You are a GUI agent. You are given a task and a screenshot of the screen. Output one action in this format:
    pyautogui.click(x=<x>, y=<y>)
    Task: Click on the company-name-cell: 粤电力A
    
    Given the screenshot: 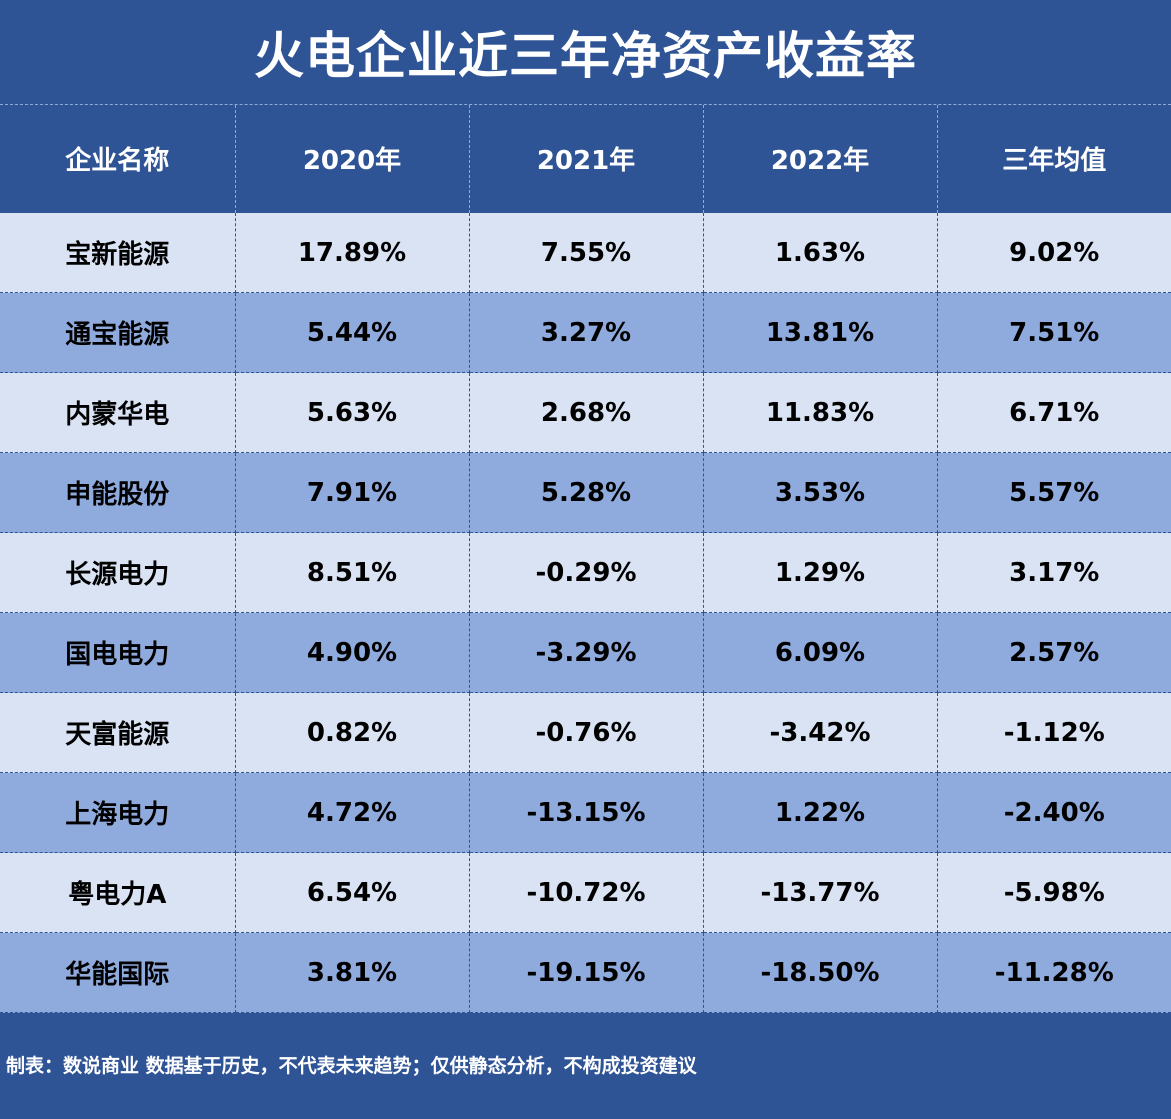 What is the action you would take?
    pyautogui.click(x=118, y=892)
    